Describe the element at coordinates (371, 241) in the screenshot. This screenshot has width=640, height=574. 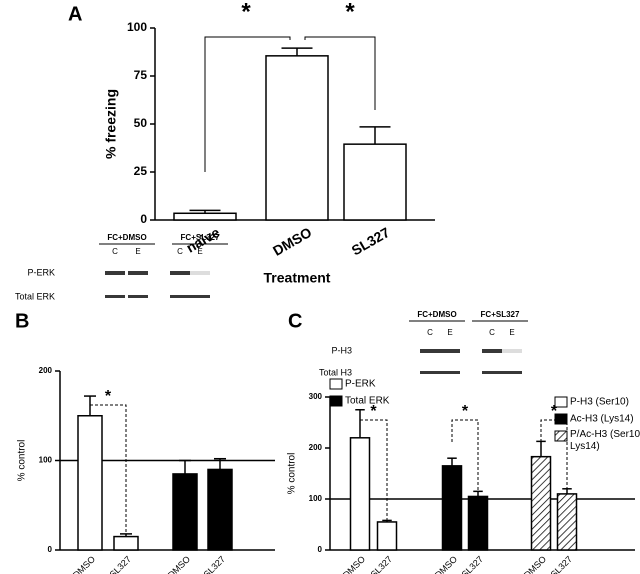
I see `x-tick-label: SL327` at that location.